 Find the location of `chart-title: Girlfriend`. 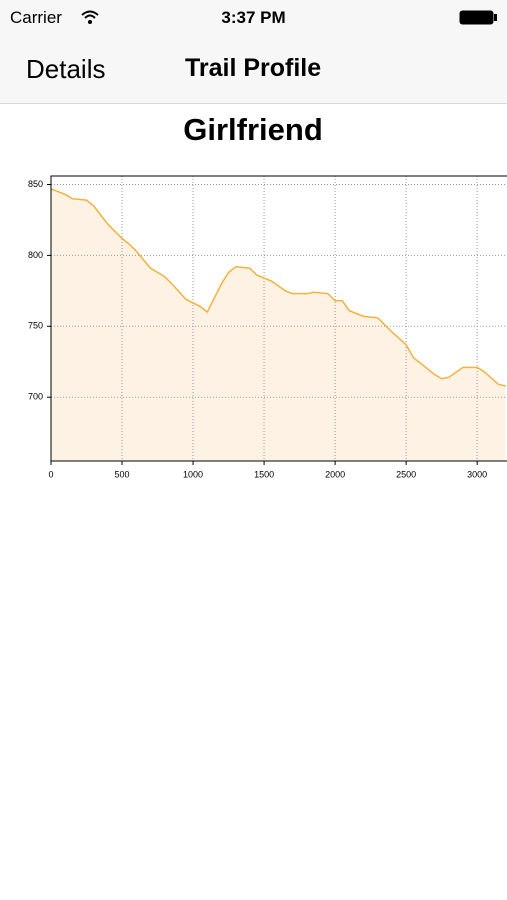

chart-title: Girlfriend is located at coordinates (253, 129).